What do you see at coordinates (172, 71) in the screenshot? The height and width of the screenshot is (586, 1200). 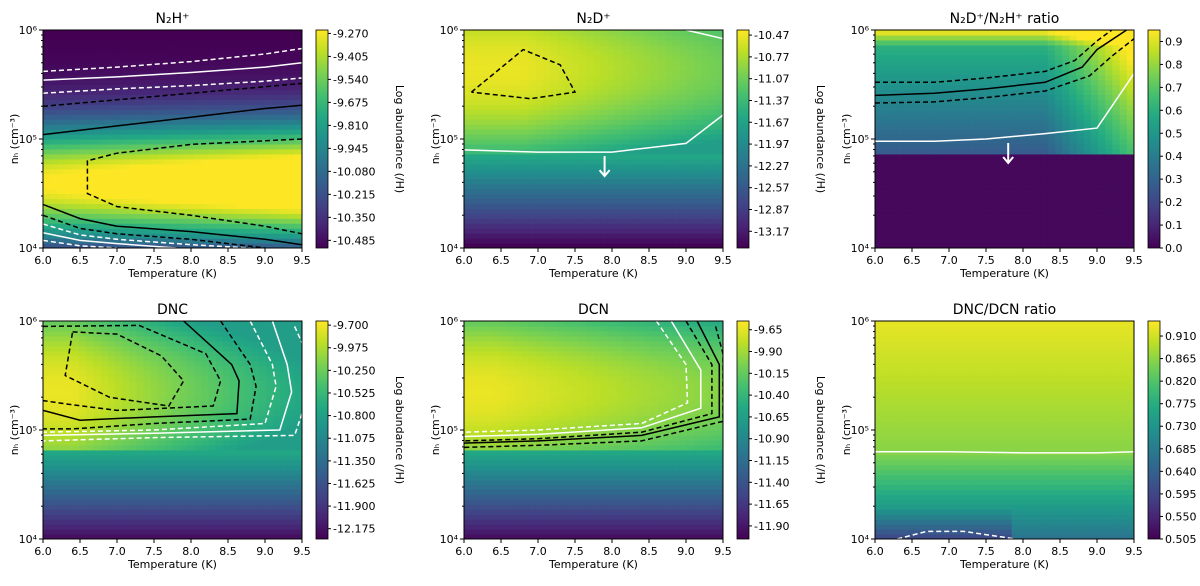 I see `white-solid-contour` at bounding box center [172, 71].